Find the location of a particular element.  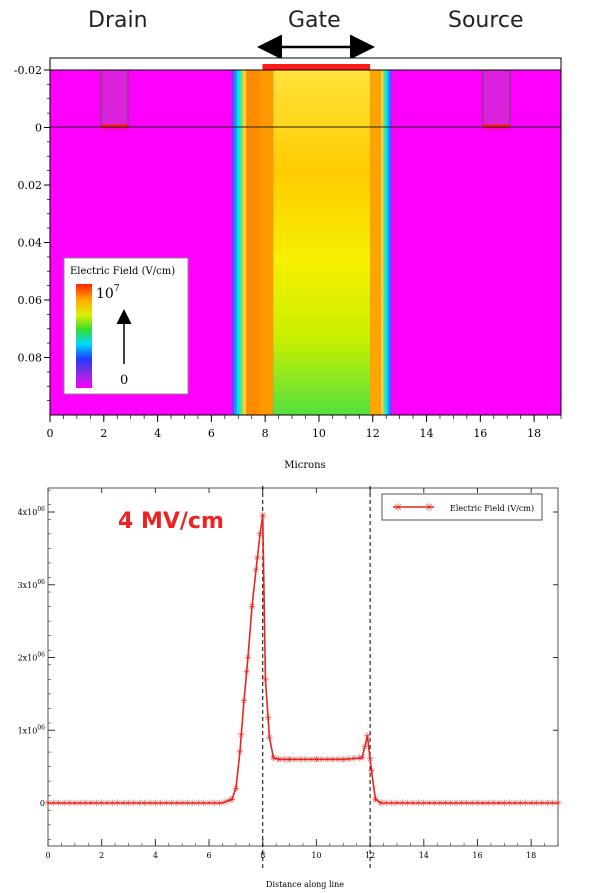

drain-label: Drain is located at coordinates (118, 20).